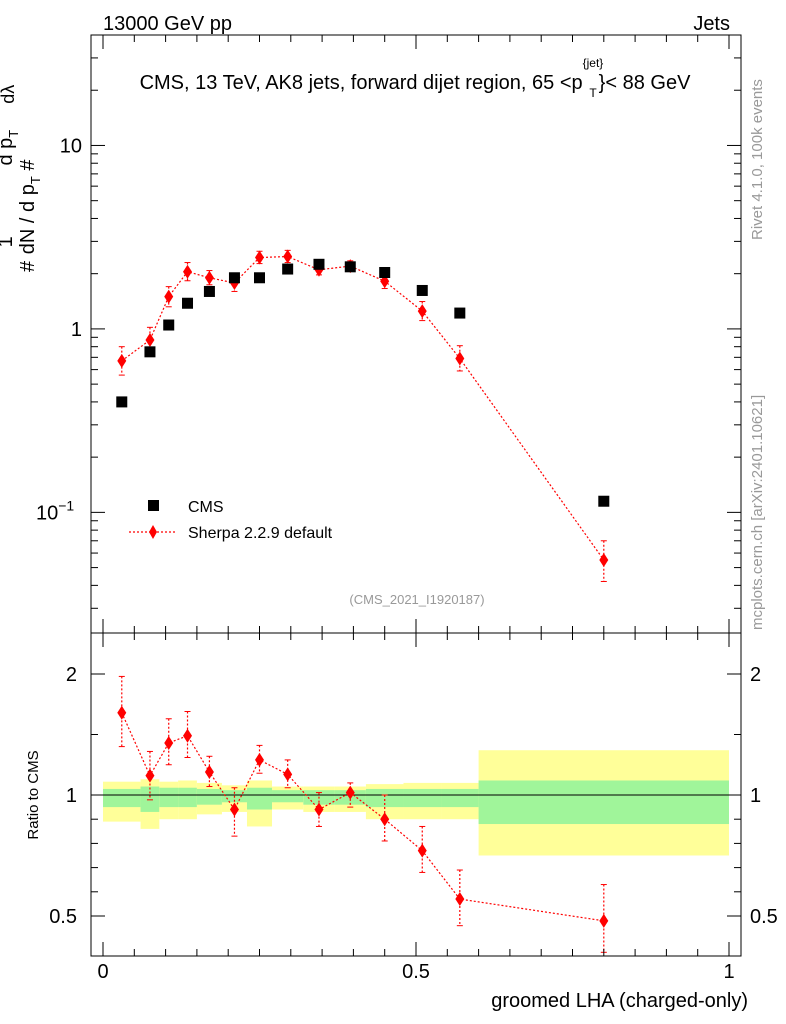 The width and height of the screenshot is (786, 1024). I want to click on ratio-uncertainty-bands, so click(416, 803).